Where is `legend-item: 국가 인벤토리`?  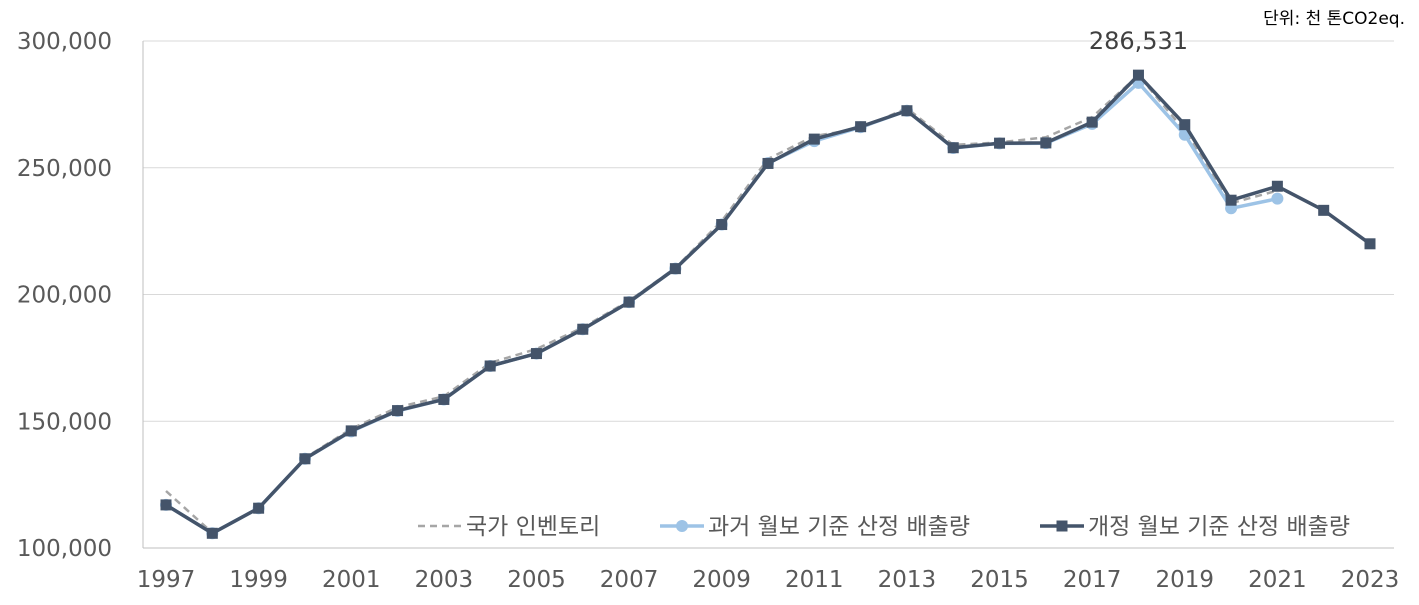
legend-item: 국가 인벤토리 is located at coordinates (509, 527).